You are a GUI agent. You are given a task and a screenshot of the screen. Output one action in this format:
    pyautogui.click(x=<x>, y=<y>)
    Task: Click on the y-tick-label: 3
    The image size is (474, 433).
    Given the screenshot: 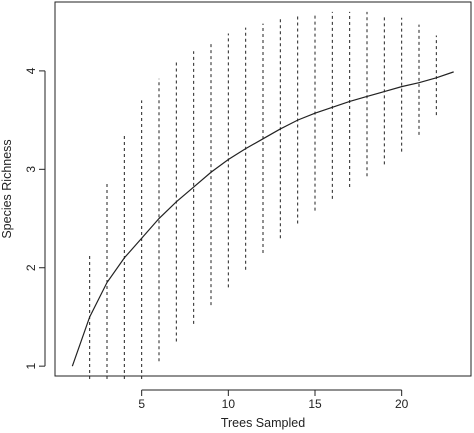 What is the action you would take?
    pyautogui.click(x=31, y=169)
    